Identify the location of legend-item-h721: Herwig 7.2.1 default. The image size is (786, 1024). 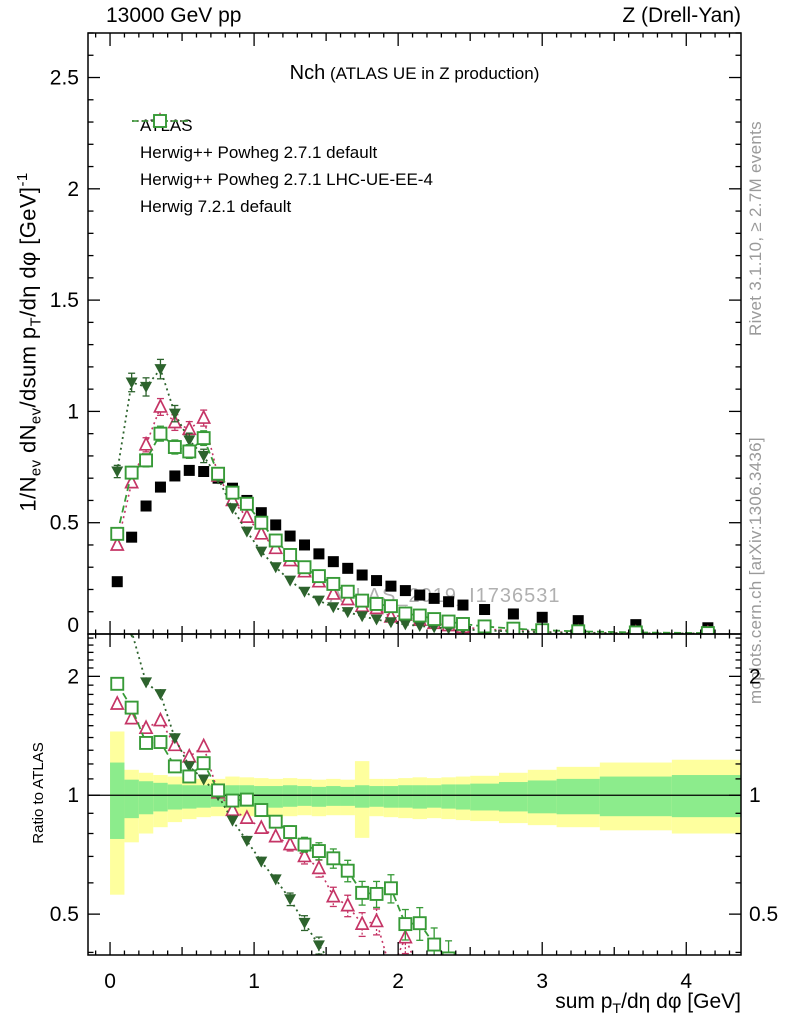
(282, 167).